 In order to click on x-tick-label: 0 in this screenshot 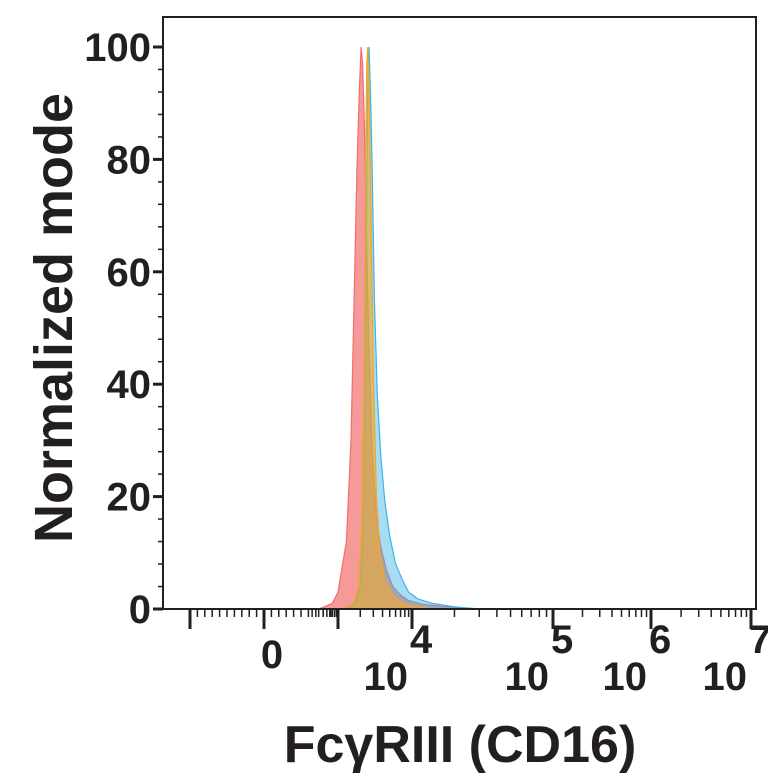, I will do `click(272, 655)`.